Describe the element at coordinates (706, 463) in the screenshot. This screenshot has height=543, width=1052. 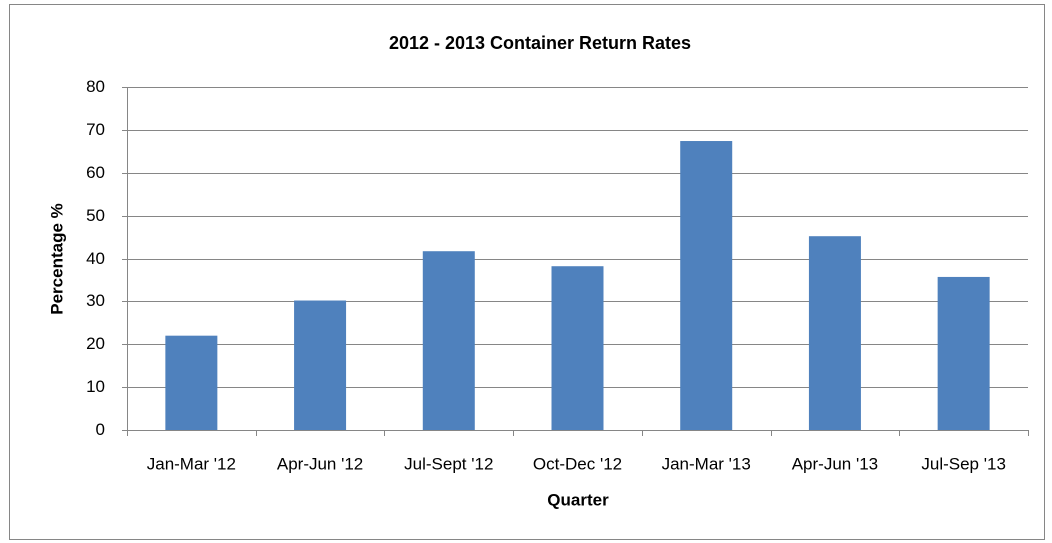
I see `x-tick-label: Jan-Mar '13` at that location.